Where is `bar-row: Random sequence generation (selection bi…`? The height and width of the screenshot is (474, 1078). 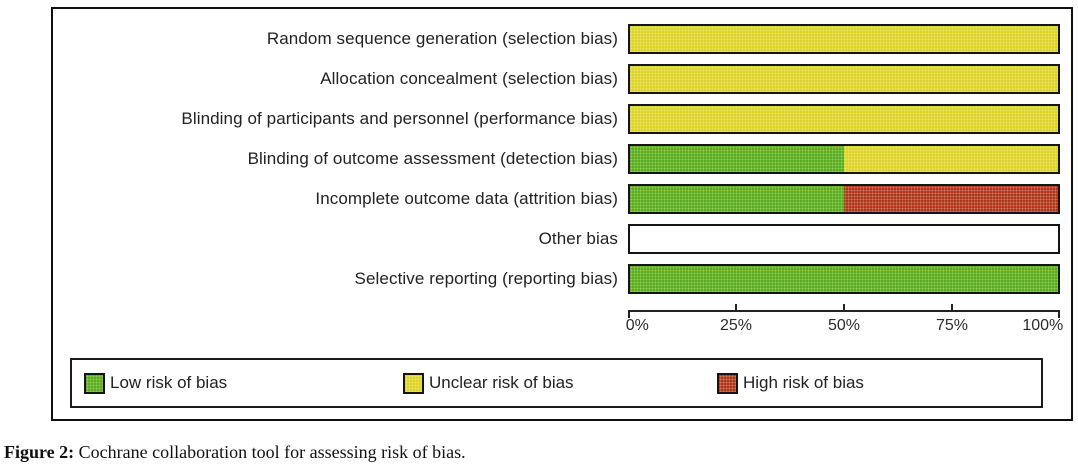
bar-row: Random sequence generation (selection bi… is located at coordinates (562, 39).